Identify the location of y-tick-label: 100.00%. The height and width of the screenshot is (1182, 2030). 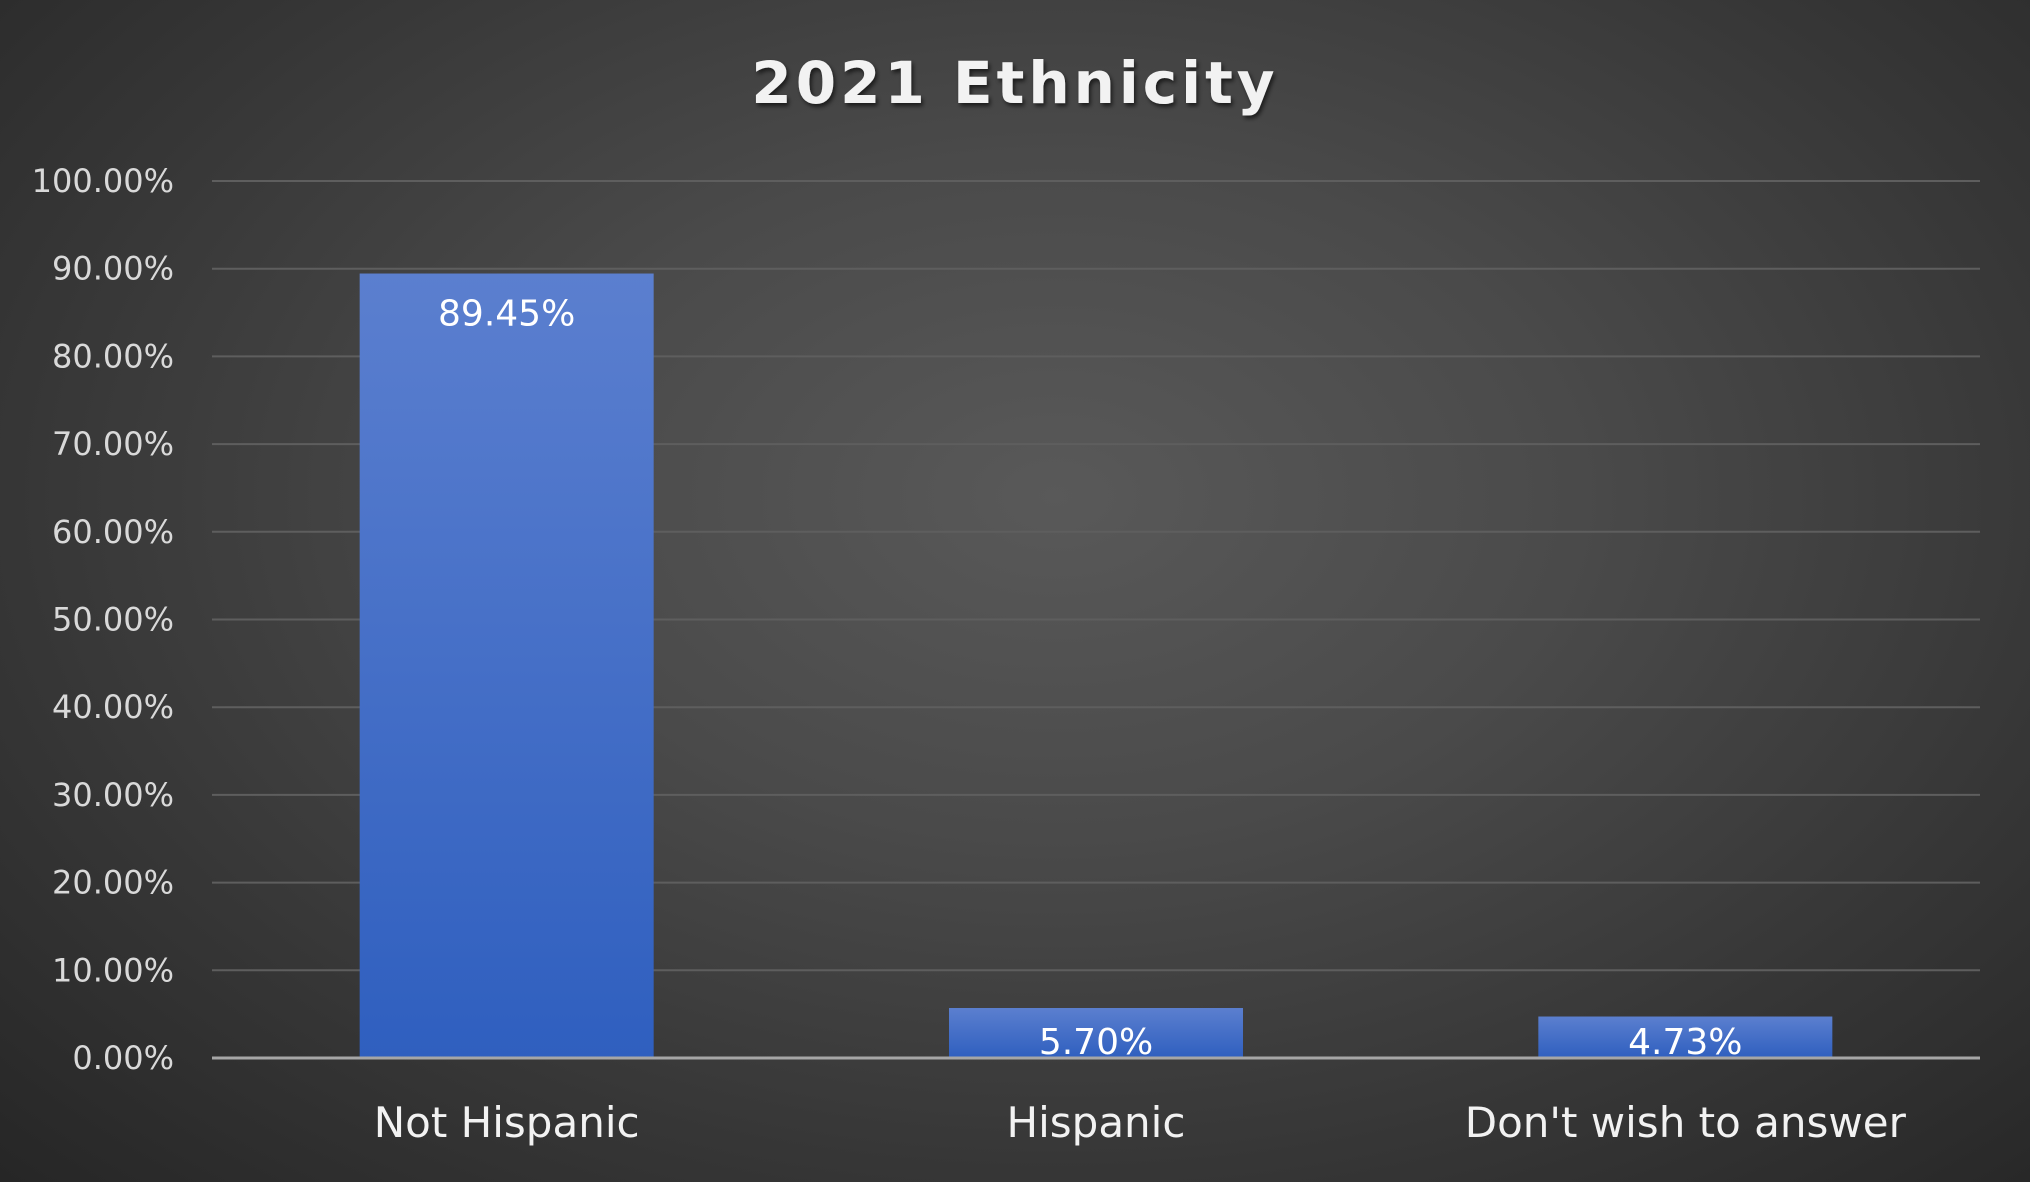
(103, 181).